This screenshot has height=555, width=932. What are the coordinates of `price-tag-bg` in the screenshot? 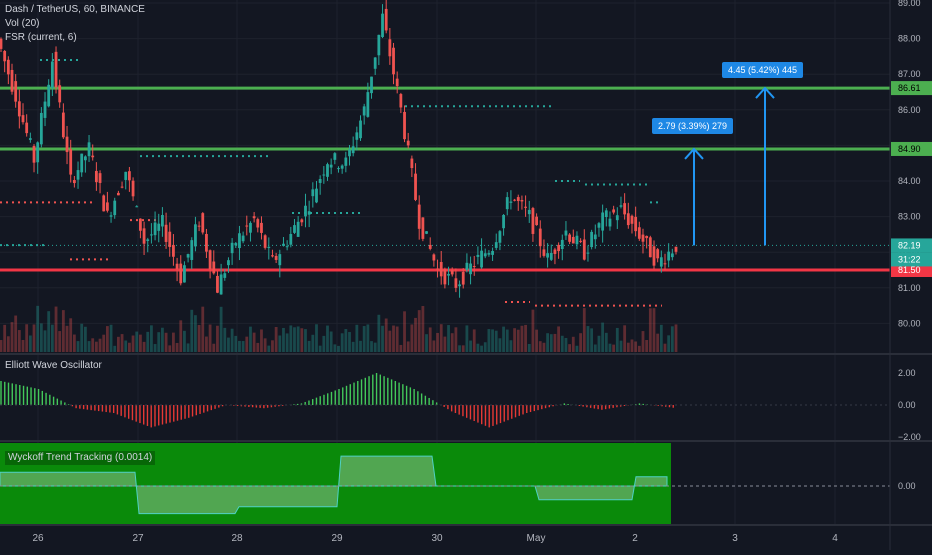 It's located at (911, 148).